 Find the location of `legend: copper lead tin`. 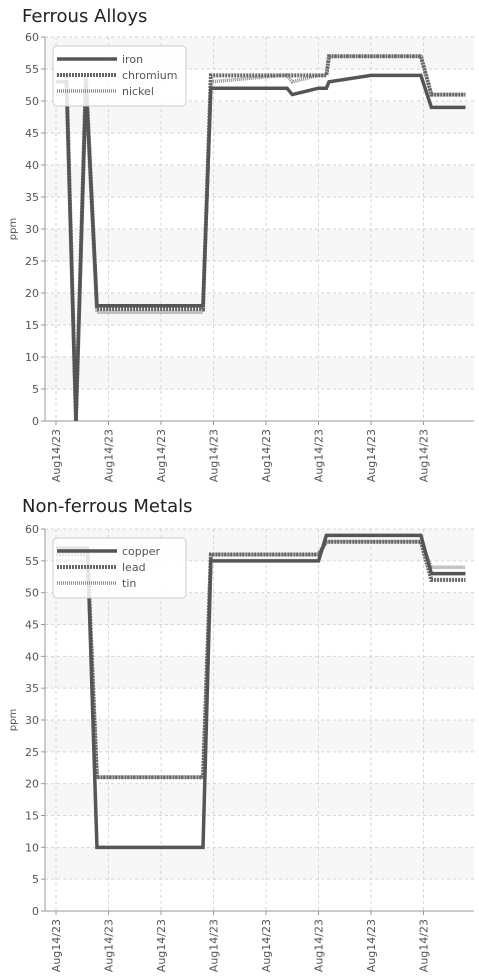

legend: copper lead tin is located at coordinates (119, 568).